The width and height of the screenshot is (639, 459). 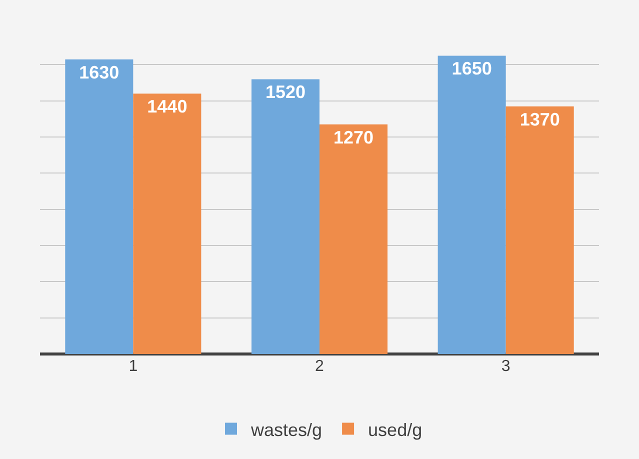 I want to click on legend-label: wastes/g, so click(x=286, y=430).